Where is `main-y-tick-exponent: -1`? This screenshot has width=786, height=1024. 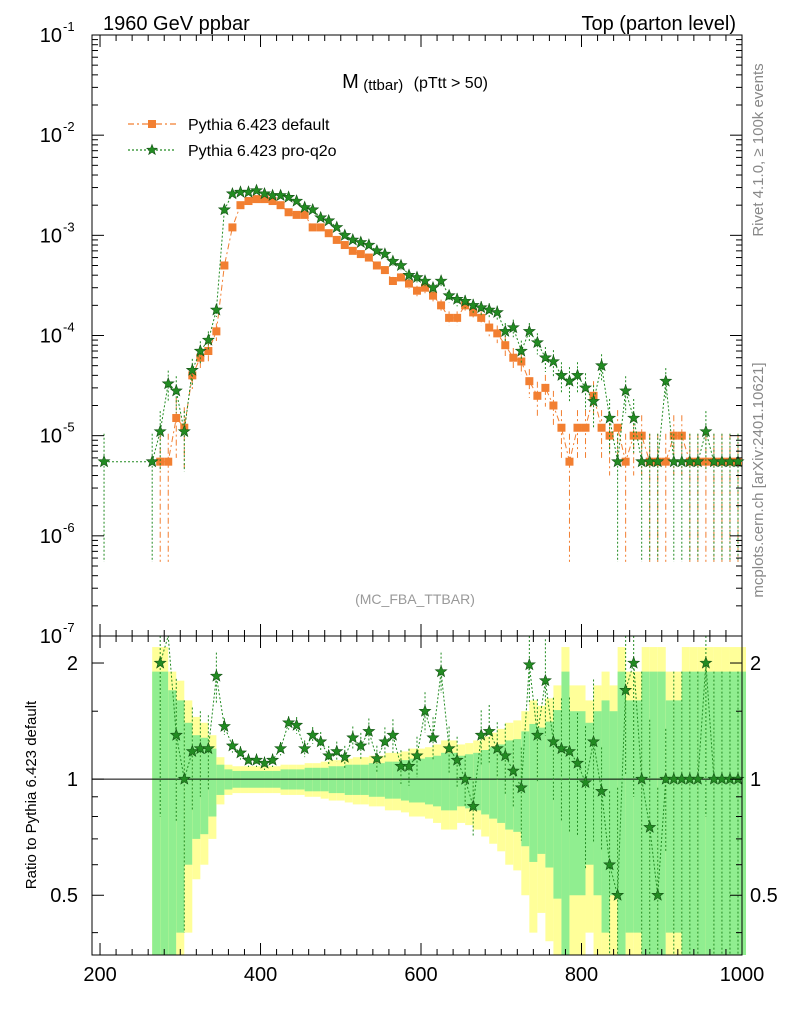
main-y-tick-exponent: -1 is located at coordinates (69, 26).